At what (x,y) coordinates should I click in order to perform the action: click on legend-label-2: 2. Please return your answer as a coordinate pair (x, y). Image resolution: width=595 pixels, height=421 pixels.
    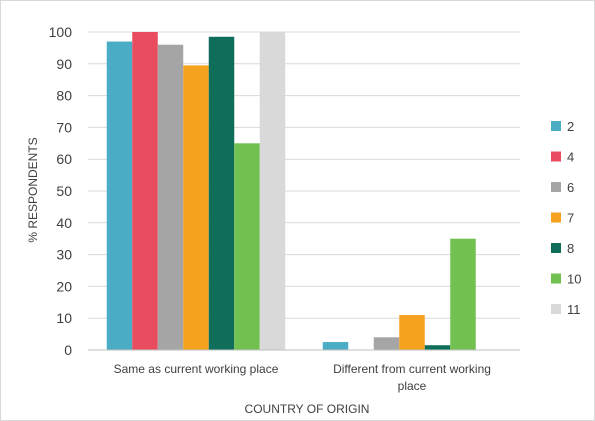
    Looking at the image, I should click on (570, 126).